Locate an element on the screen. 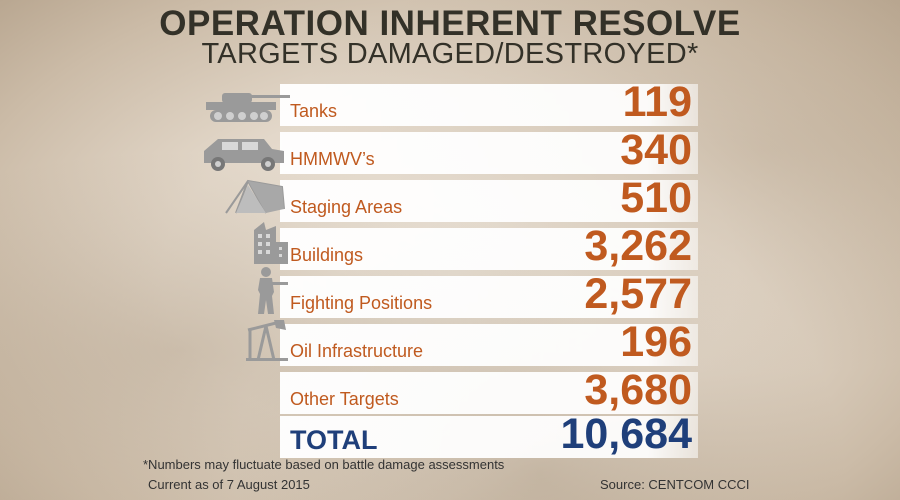 The height and width of the screenshot is (500, 900). page-subtitle: TARGETS DAMAGED/DESTROYED* is located at coordinates (450, 54).